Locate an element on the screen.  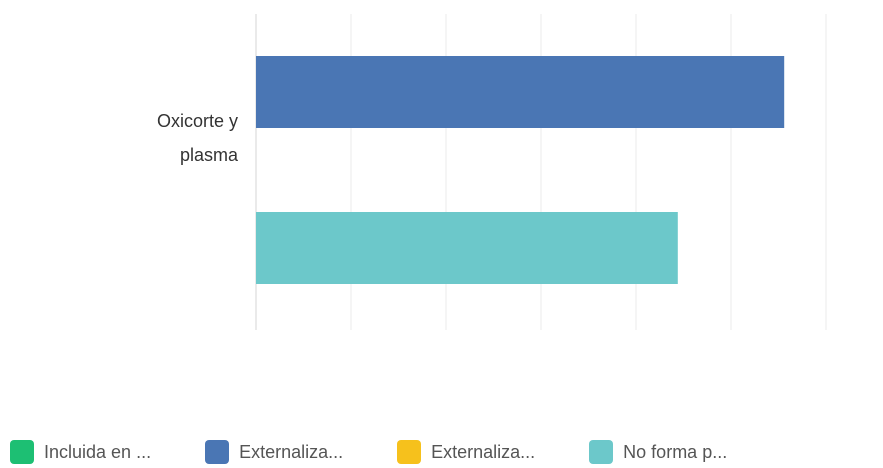
category-label-line-2: plasma is located at coordinates (208, 155).